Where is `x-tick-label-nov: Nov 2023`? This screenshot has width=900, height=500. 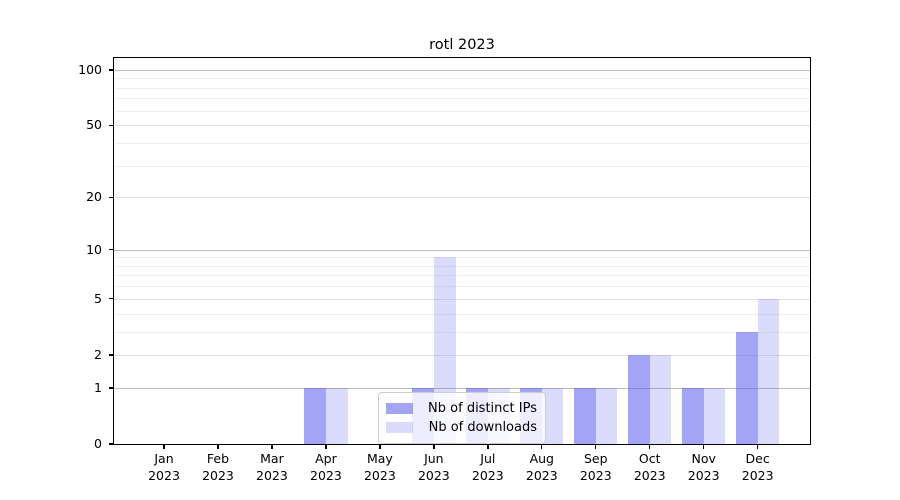 x-tick-label-nov: Nov 2023 is located at coordinates (703, 467).